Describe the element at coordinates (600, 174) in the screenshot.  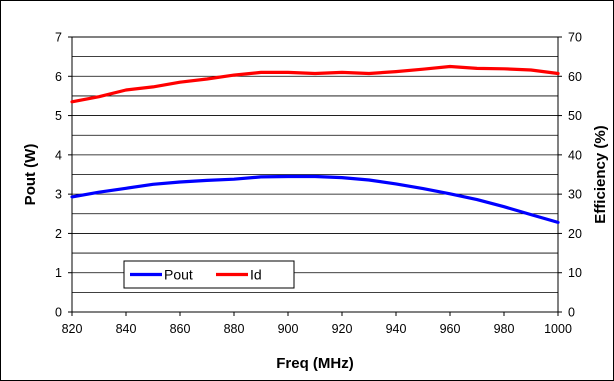
I see `y-axis-right-title: Efficiency (%)` at that location.